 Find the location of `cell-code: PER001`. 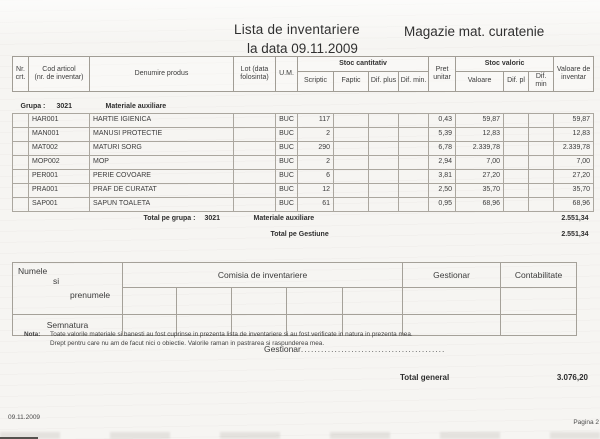

cell-code: PER001 is located at coordinates (59, 176).